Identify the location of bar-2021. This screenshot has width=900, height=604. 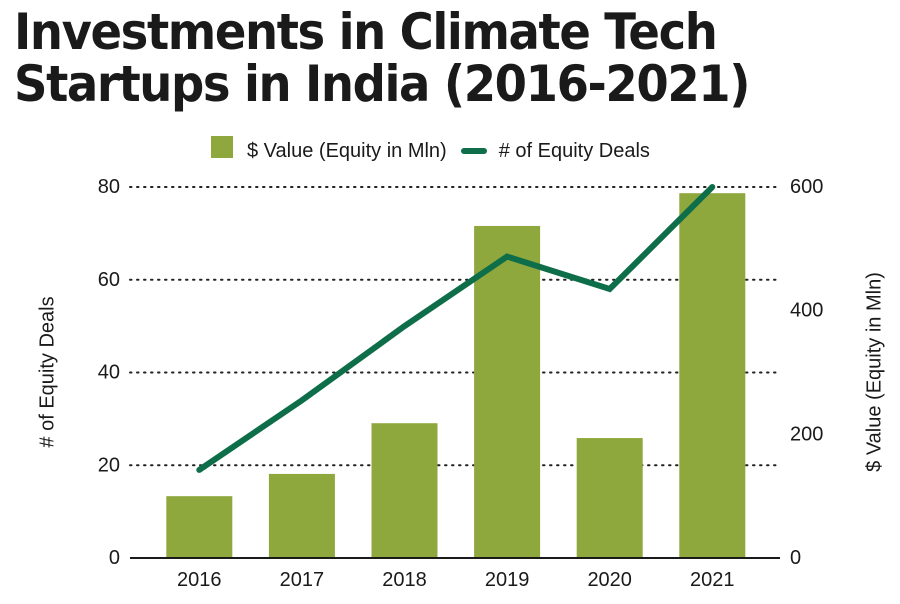
(712, 375).